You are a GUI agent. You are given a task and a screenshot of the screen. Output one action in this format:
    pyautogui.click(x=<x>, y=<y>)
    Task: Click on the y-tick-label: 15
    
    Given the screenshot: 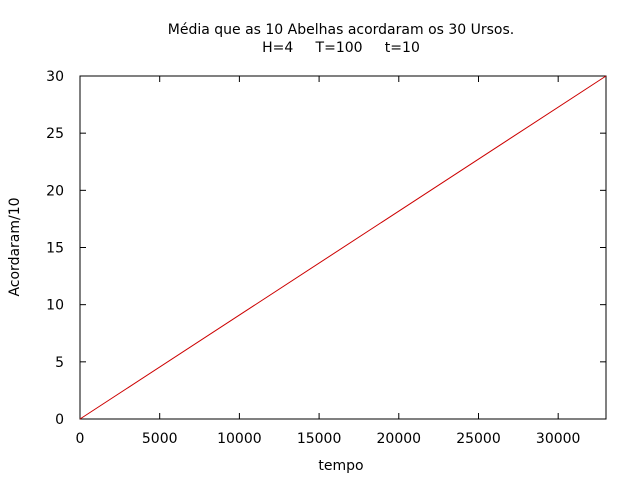 What is the action you would take?
    pyautogui.click(x=55, y=249)
    